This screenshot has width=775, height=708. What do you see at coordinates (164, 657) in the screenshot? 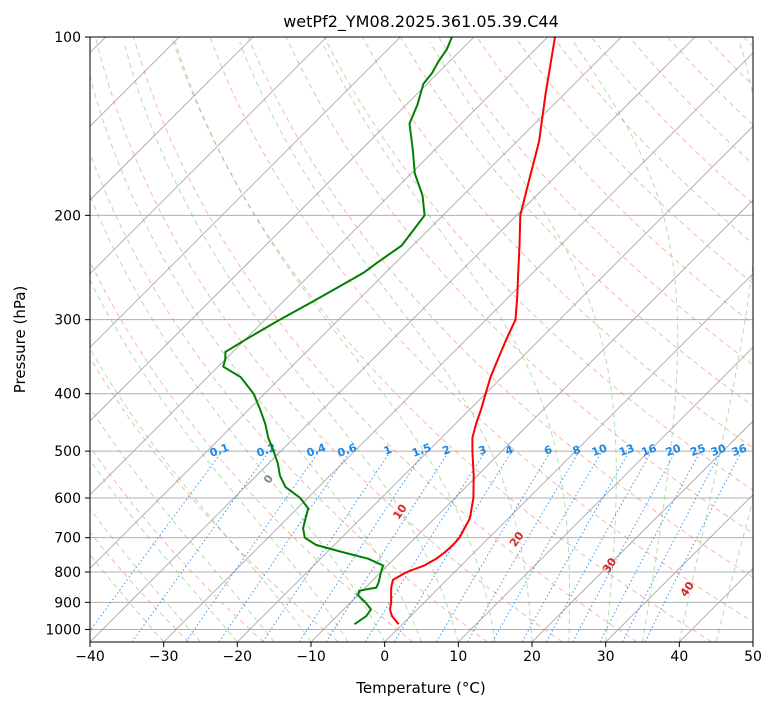
I see `x-tick-label: −30` at bounding box center [164, 657].